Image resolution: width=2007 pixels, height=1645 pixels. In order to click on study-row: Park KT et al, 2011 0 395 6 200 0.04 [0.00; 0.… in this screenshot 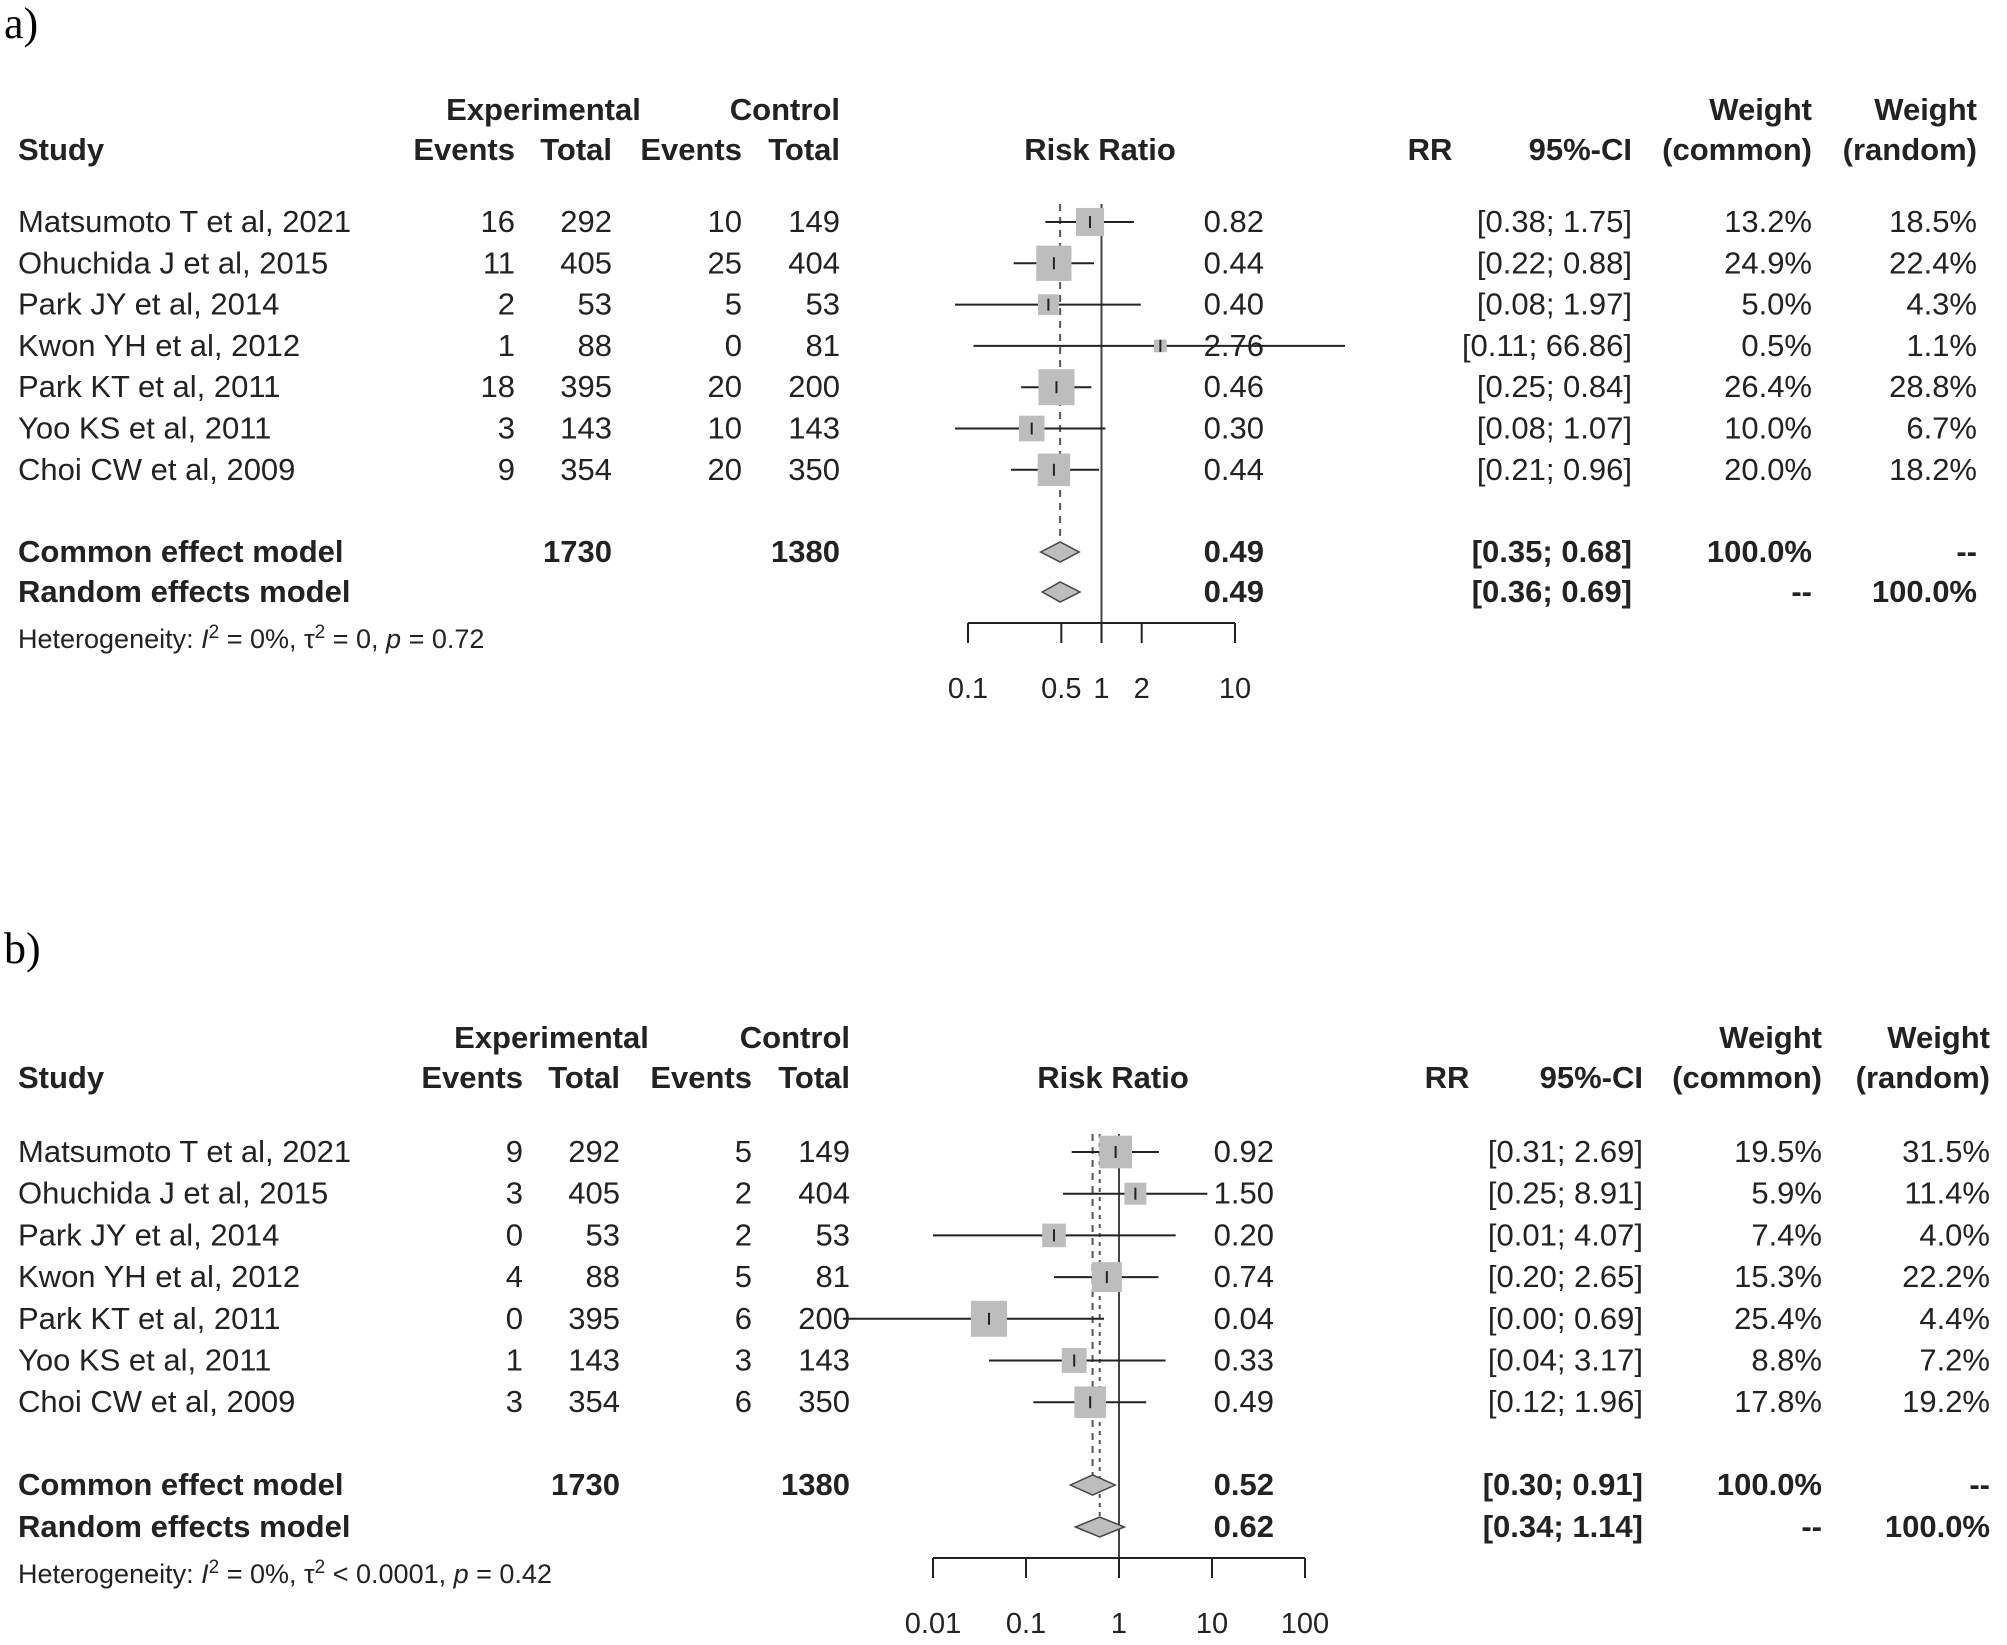, I will do `click(1004, 1318)`.